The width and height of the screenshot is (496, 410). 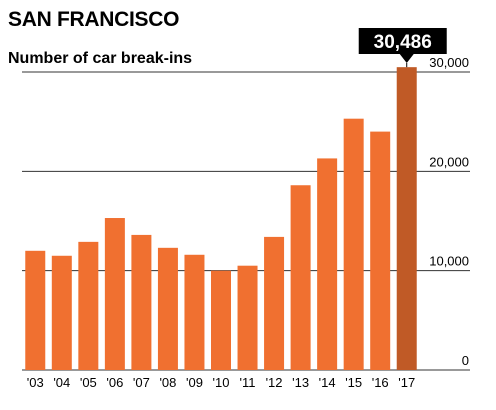 I want to click on y-tick-label: 20,000, so click(x=449, y=161).